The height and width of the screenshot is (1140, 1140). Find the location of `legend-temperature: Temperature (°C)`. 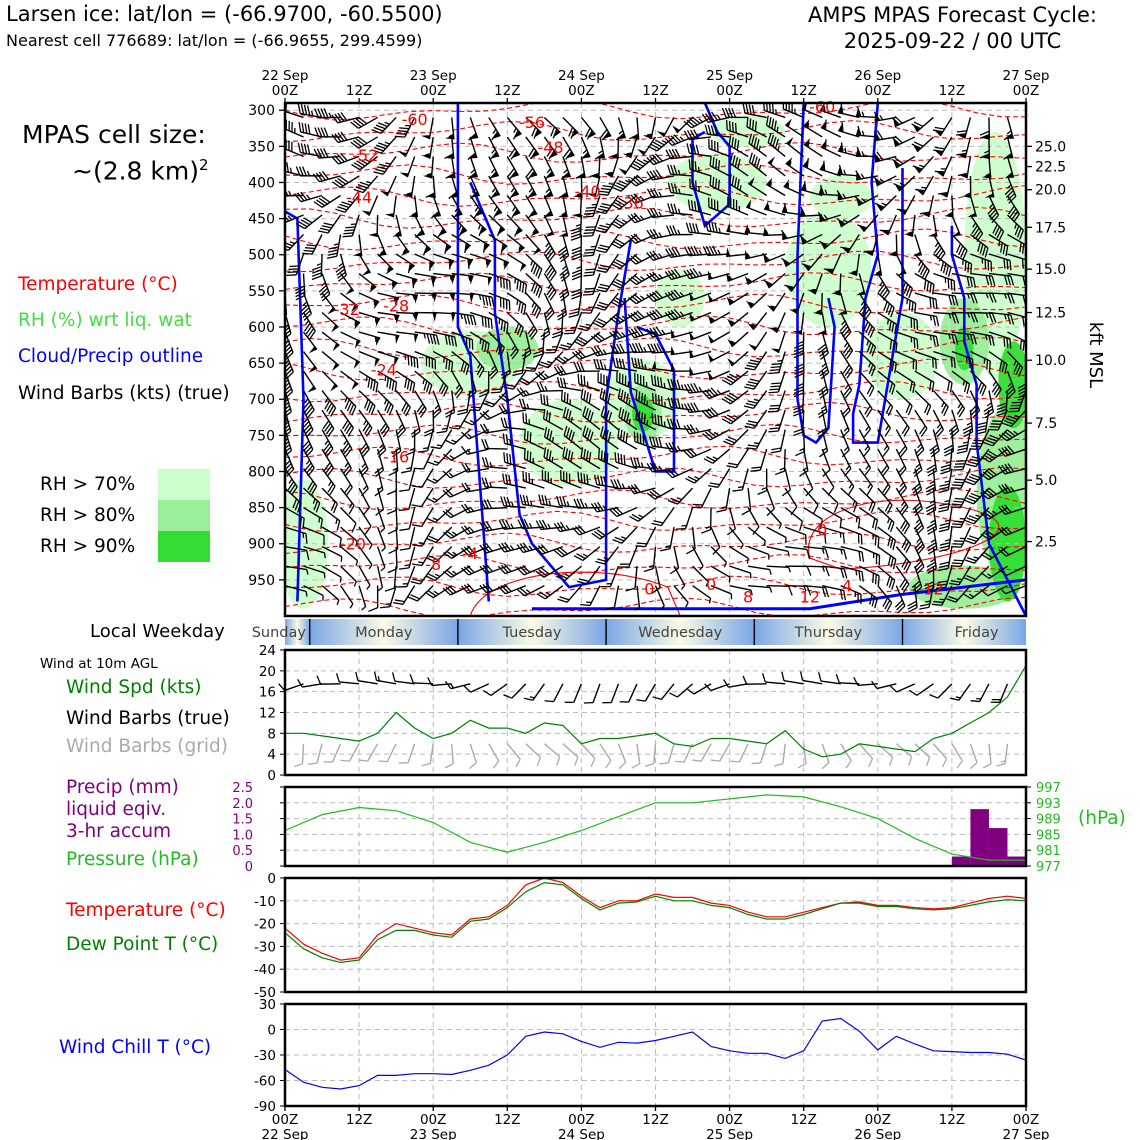

legend-temperature: Temperature (°C) is located at coordinates (98, 284).